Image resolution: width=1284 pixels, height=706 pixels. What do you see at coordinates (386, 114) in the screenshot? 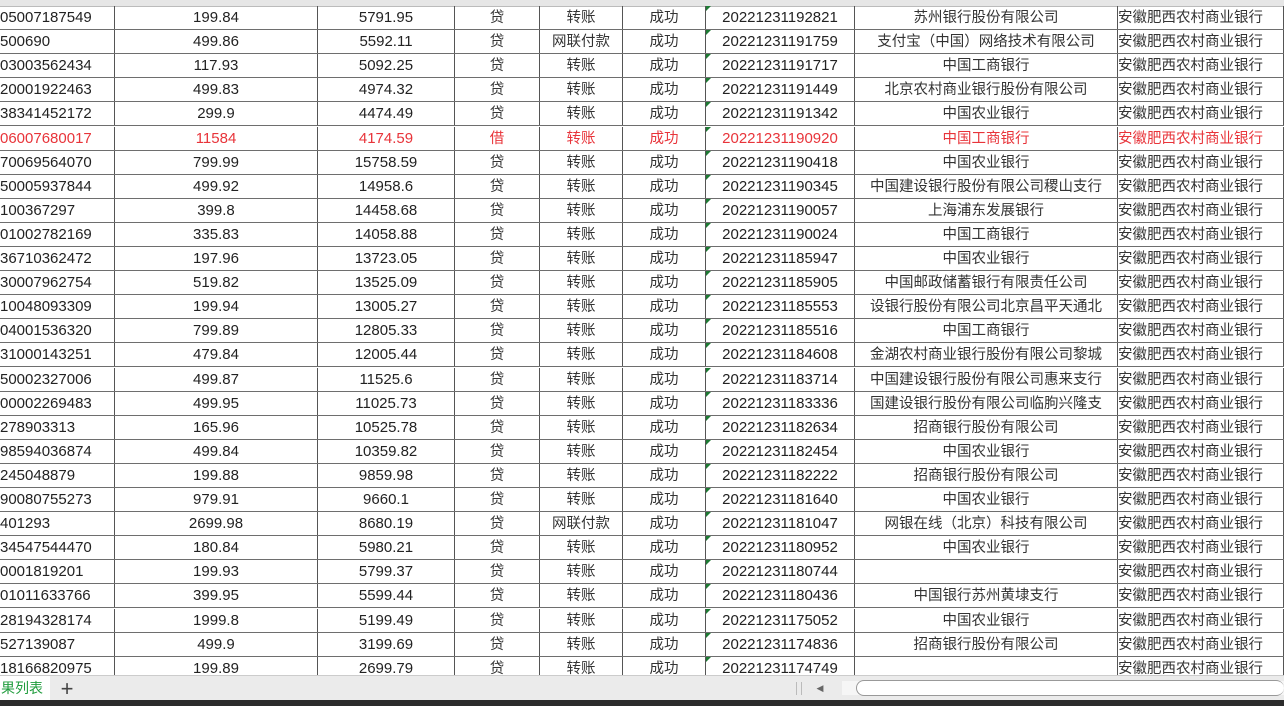
I see `balance-cell: 4474.49` at bounding box center [386, 114].